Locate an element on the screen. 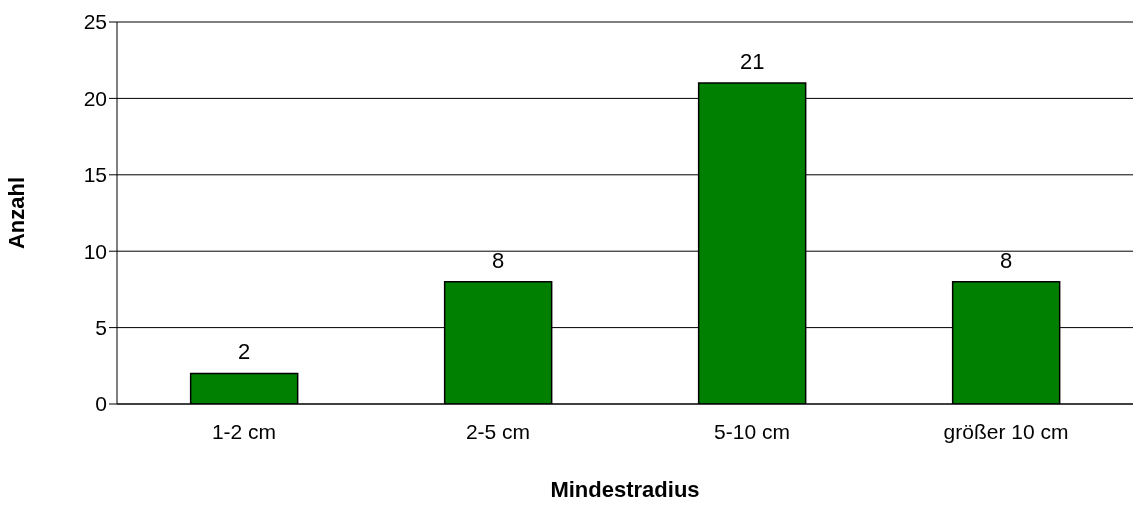  data-label: 2 is located at coordinates (244, 352).